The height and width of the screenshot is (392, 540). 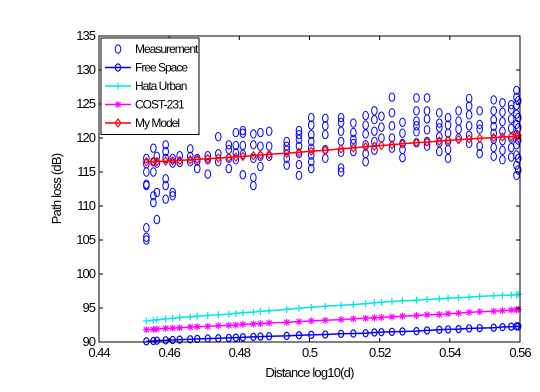 What do you see at coordinates (167, 49) in the screenshot?
I see `legend-label: Measurement` at bounding box center [167, 49].